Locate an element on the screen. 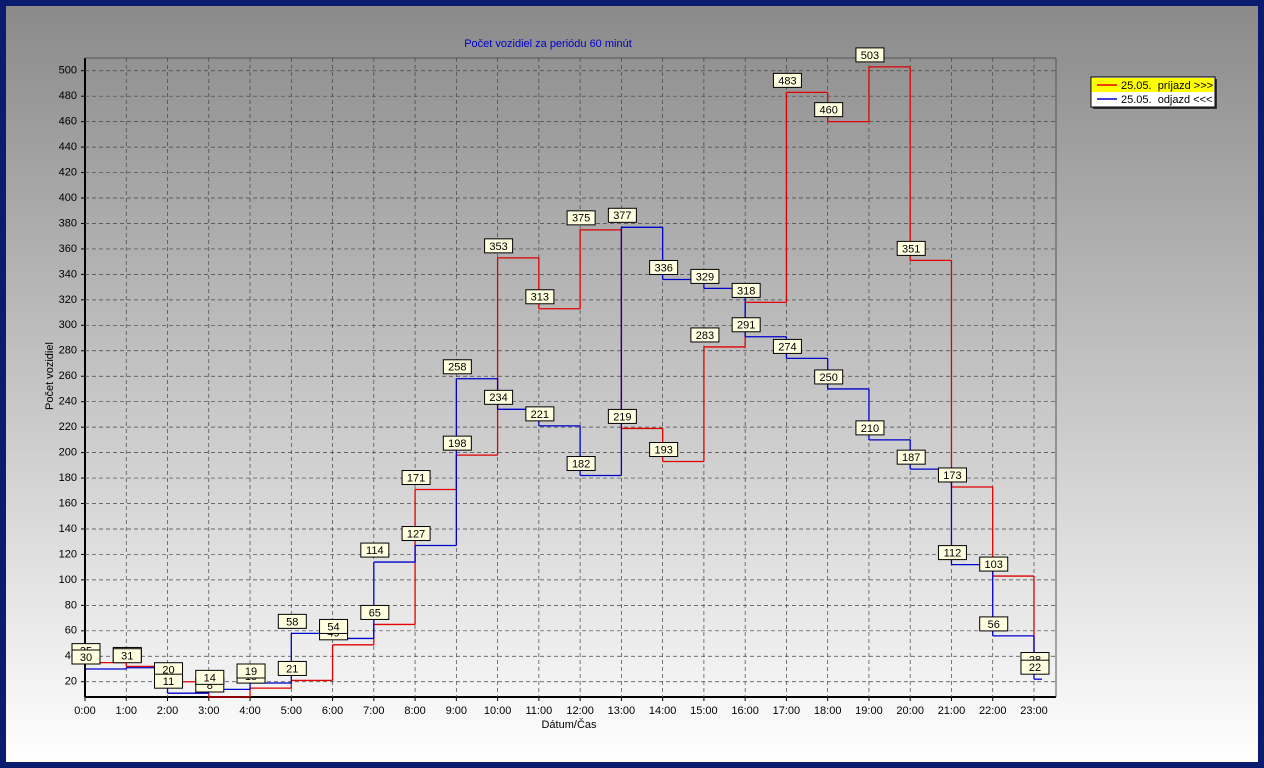 Image resolution: width=1264 pixels, height=768 pixels. value-label: 19 is located at coordinates (251, 672).